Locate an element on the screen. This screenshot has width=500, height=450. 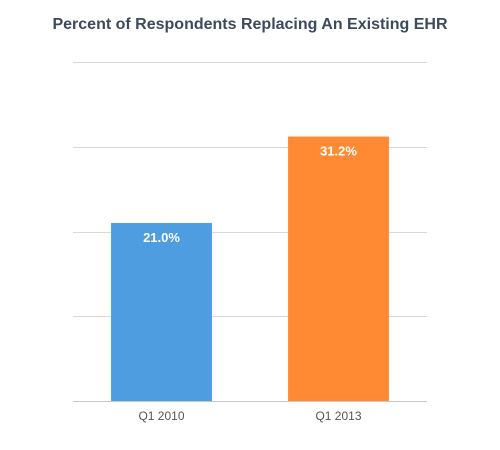
data-labels: 21.0% 31.2% is located at coordinates (250, 194).